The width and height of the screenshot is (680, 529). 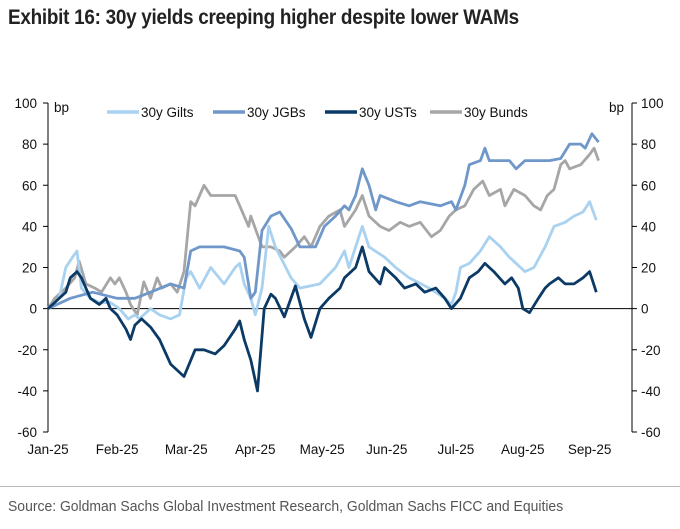 I want to click on x-tick-label: Aug-25, so click(x=523, y=449).